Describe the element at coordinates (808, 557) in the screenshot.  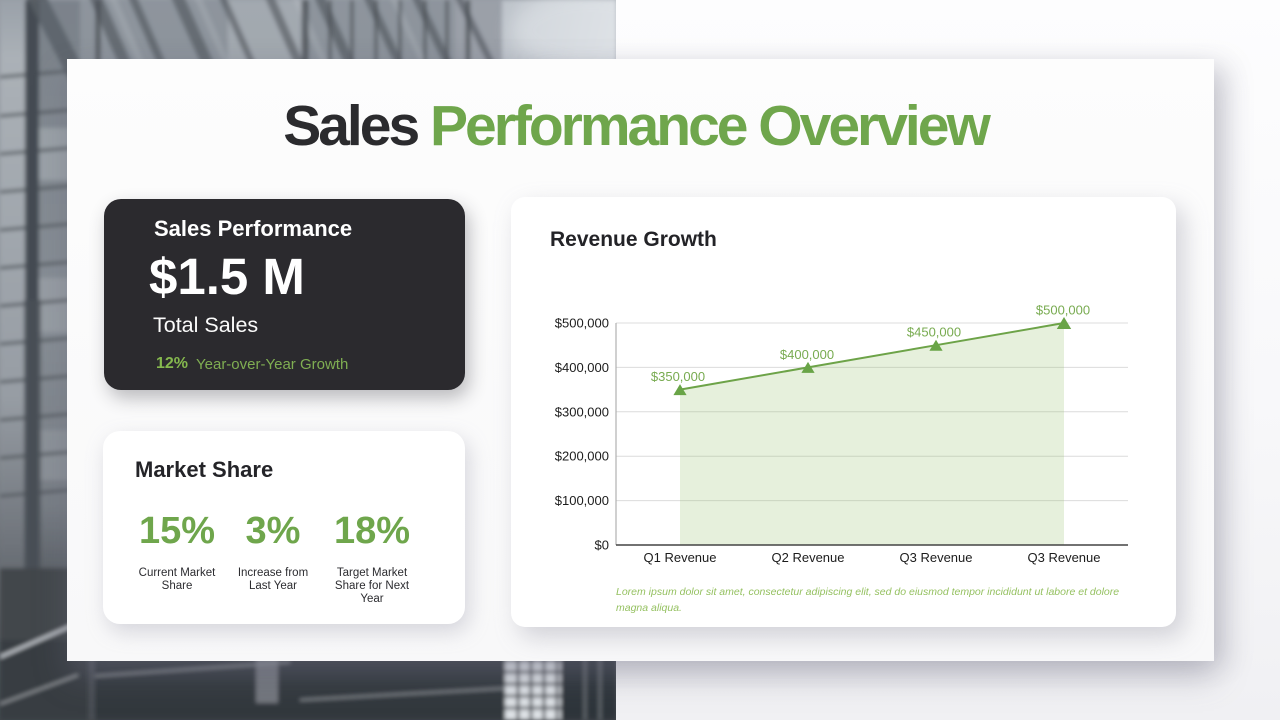
I see `svg-text: Q2 Revenue` at that location.